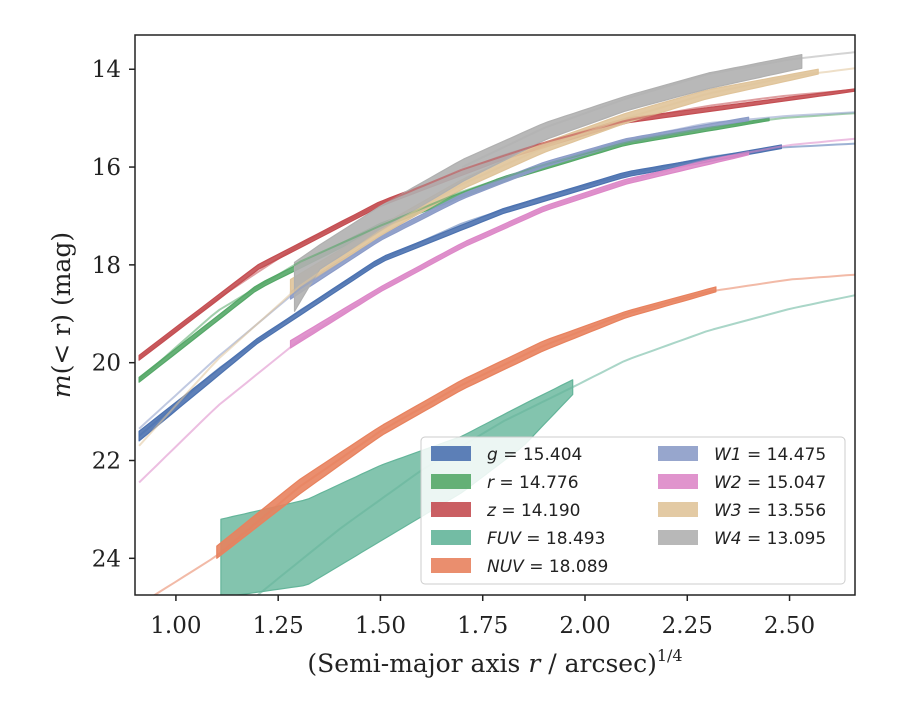 This screenshot has width=900, height=705. What do you see at coordinates (278, 626) in the screenshot?
I see `x-tick-label: 1.25` at bounding box center [278, 626].